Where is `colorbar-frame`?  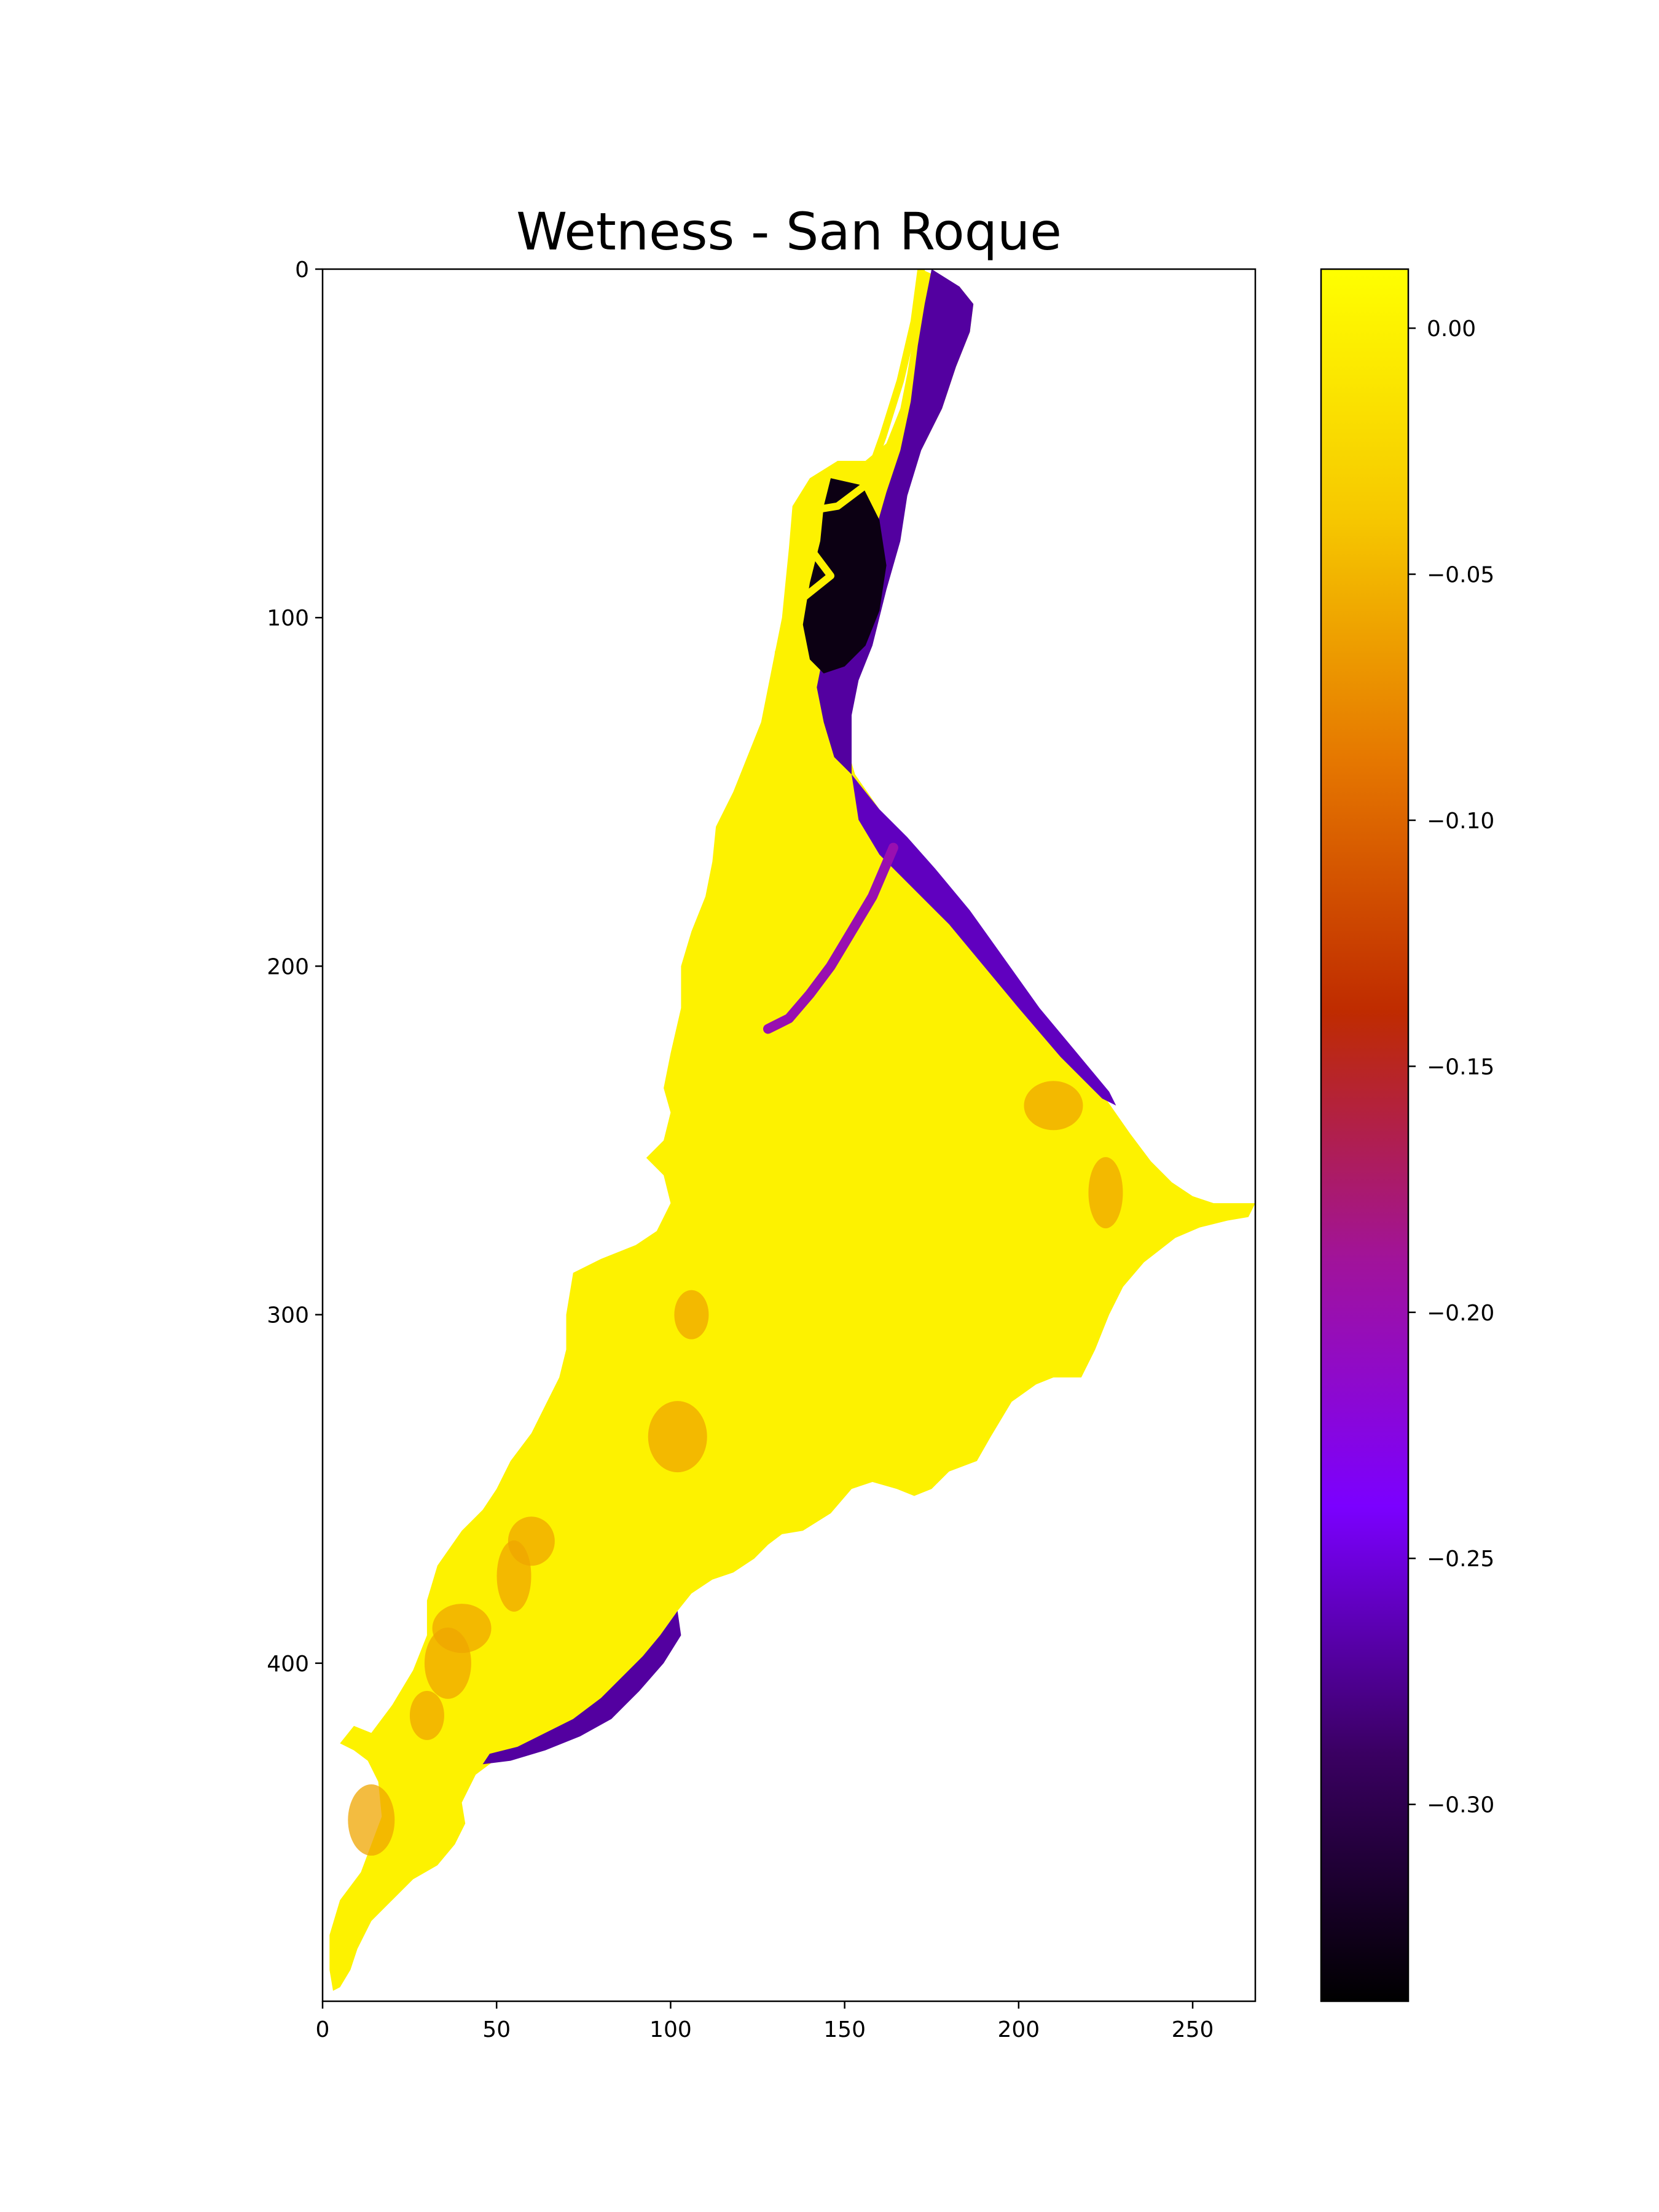
colorbar-frame is located at coordinates (1365, 1135).